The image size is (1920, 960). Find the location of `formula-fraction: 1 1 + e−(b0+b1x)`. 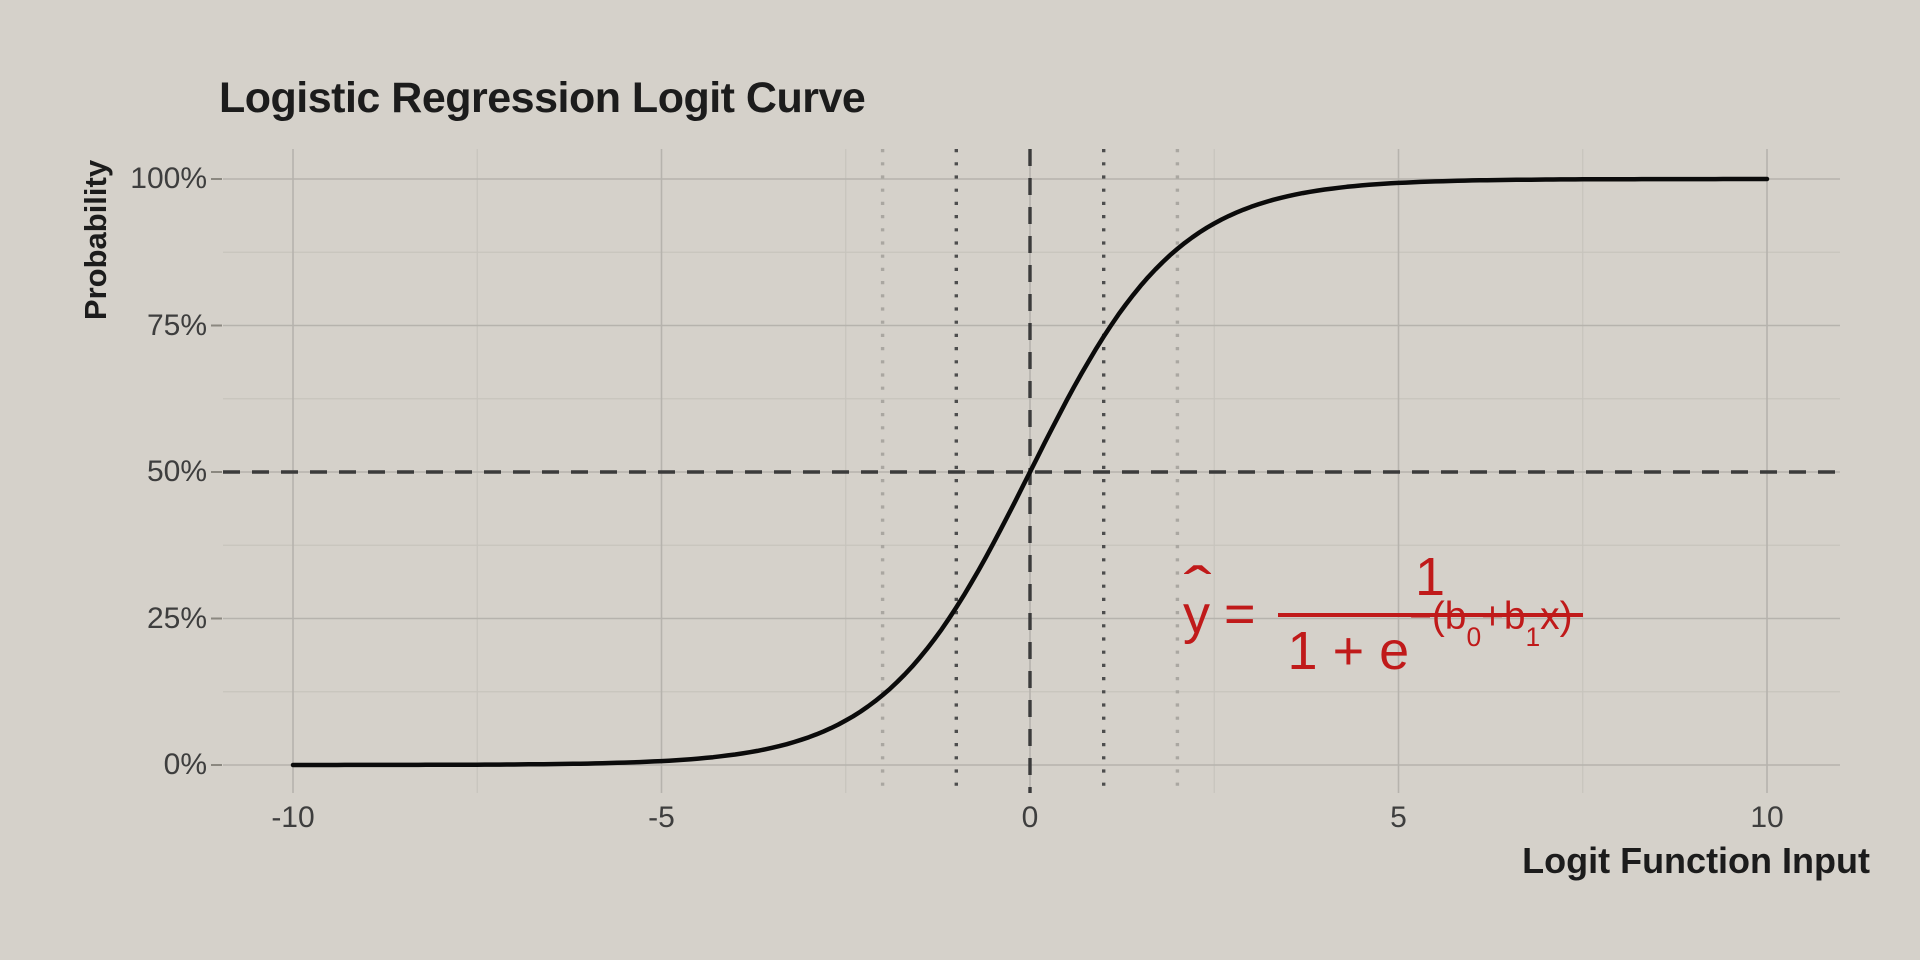

formula-fraction: 1 1 + e−(b0+b1x) is located at coordinates (1430, 614).